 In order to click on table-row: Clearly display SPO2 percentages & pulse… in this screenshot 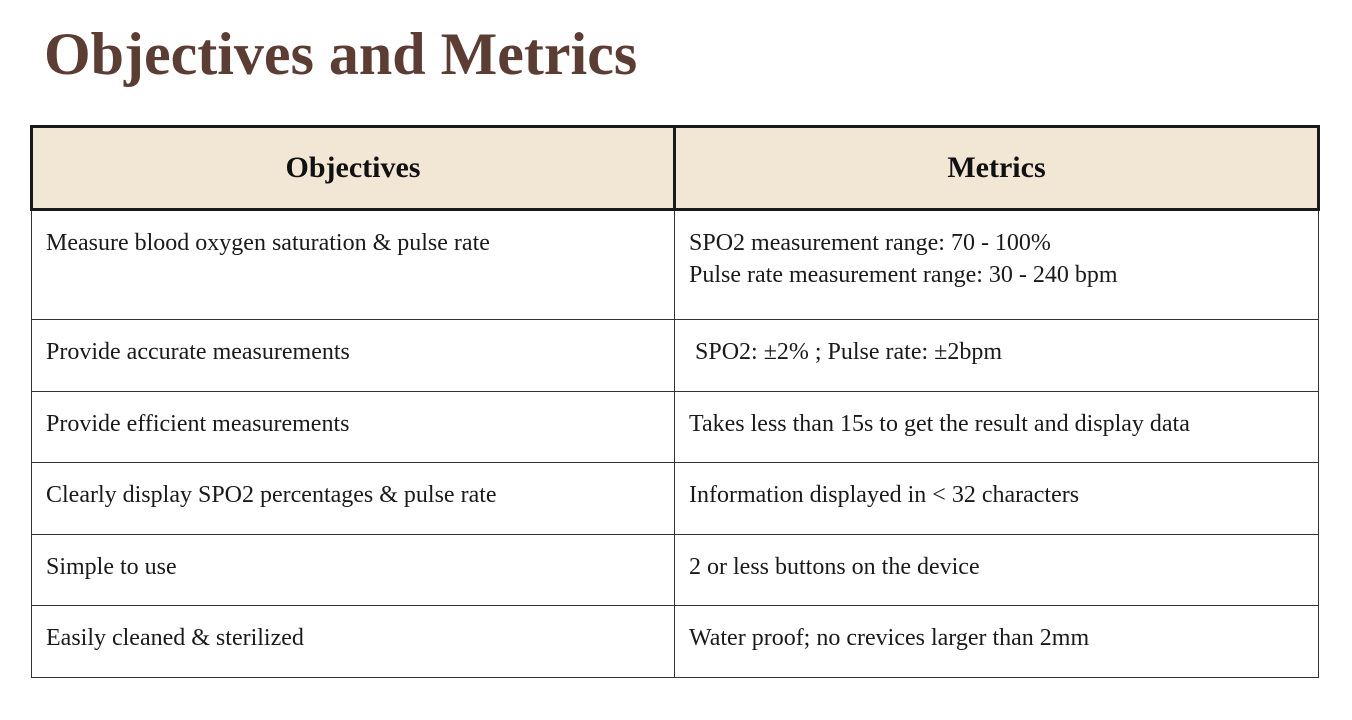, I will do `click(675, 498)`.